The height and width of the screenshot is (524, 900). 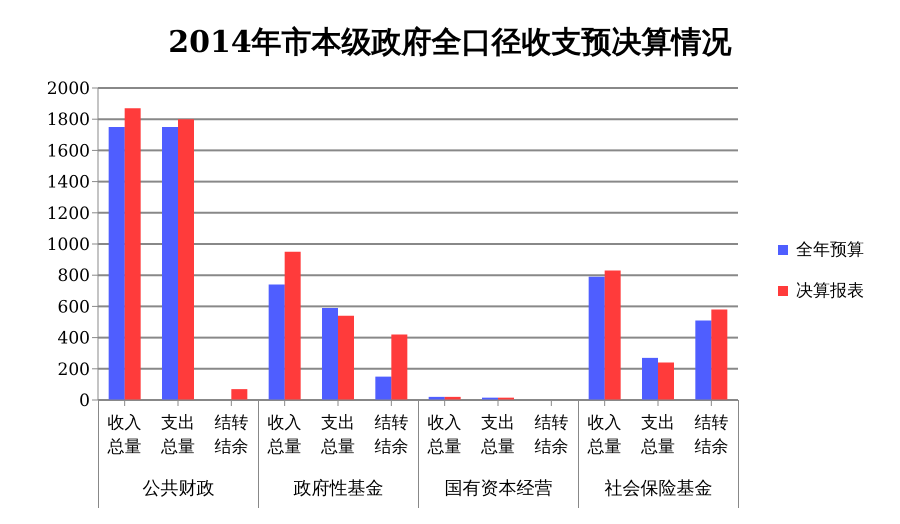 I want to click on y-tick-label: 200, so click(x=74, y=370).